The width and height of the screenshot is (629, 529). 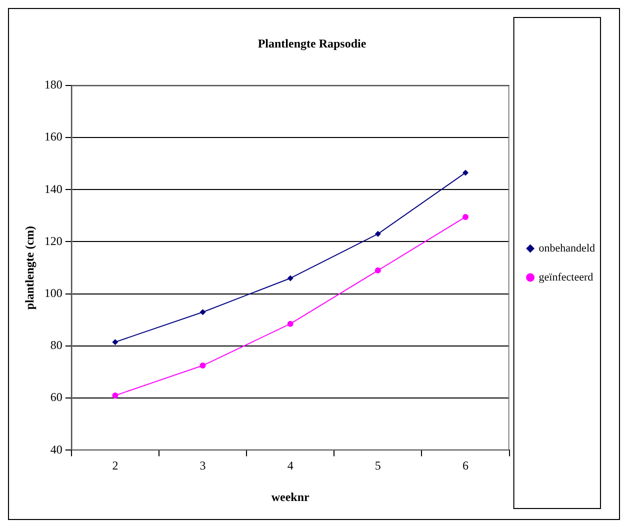 What do you see at coordinates (56, 345) in the screenshot?
I see `y-tick-label: 80` at bounding box center [56, 345].